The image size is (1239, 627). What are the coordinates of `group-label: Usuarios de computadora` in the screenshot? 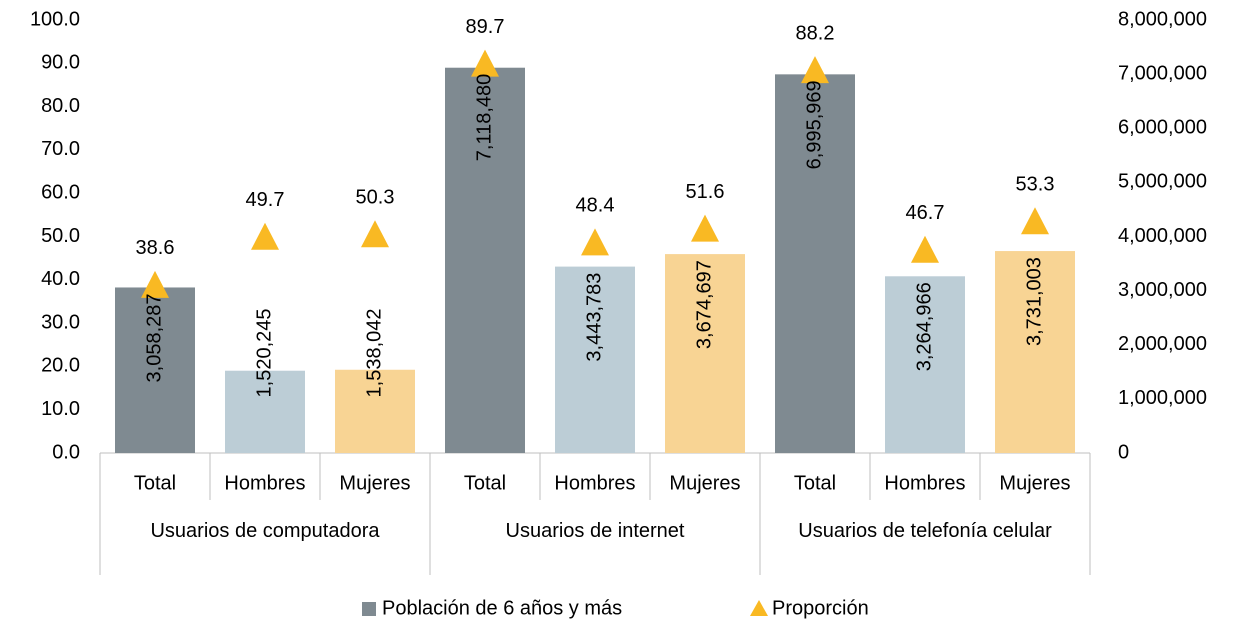 It's located at (265, 531).